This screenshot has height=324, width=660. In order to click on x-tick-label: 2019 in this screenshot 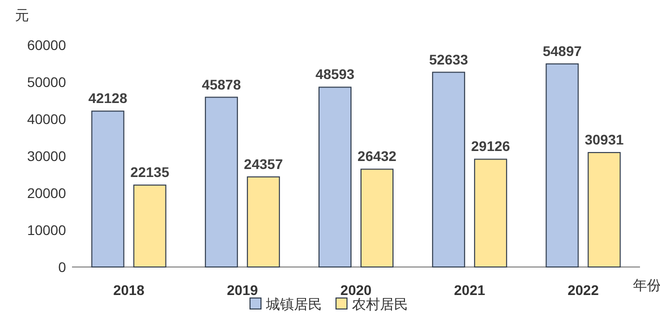, I will do `click(242, 290)`.